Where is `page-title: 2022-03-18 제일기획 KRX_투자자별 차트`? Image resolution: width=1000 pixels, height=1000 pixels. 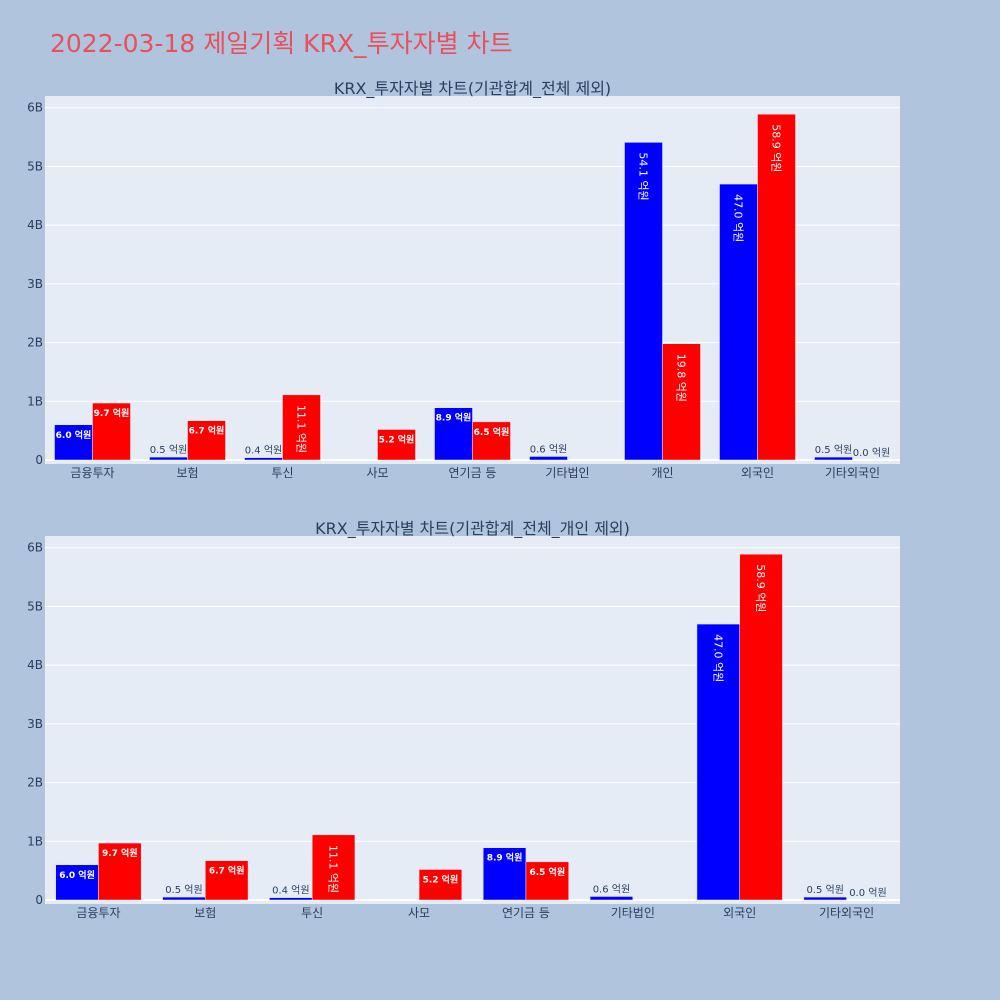 page-title: 2022-03-18 제일기획 KRX_투자자별 차트 is located at coordinates (281, 43).